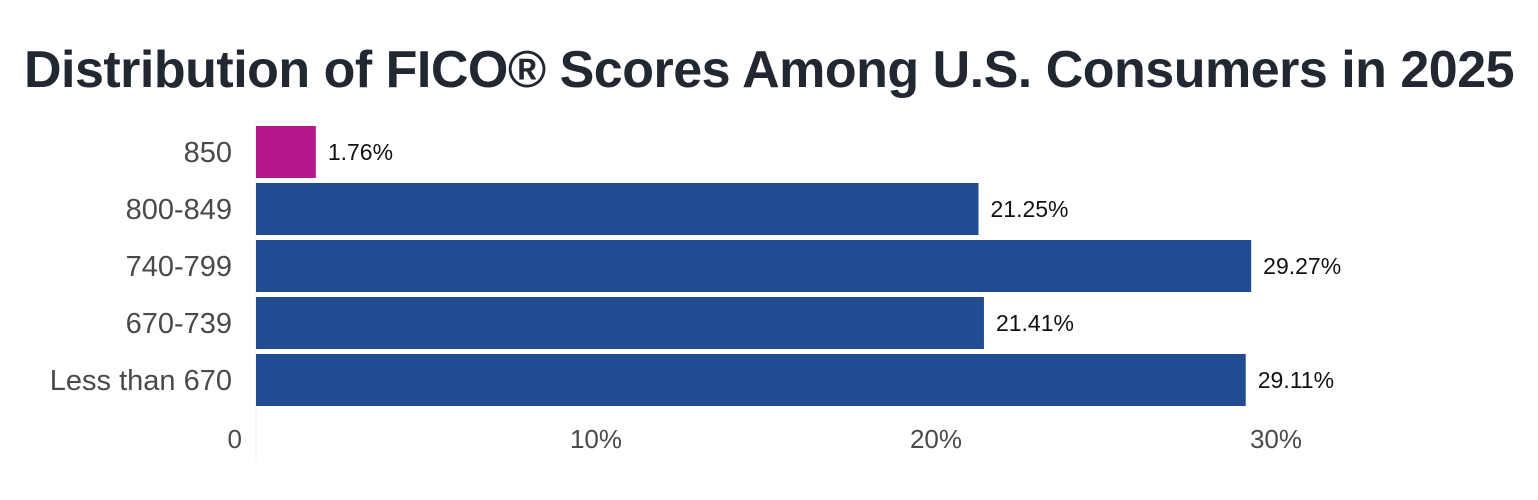 The image size is (1538, 500). Describe the element at coordinates (179, 324) in the screenshot. I see `category-label: 670-739` at that location.